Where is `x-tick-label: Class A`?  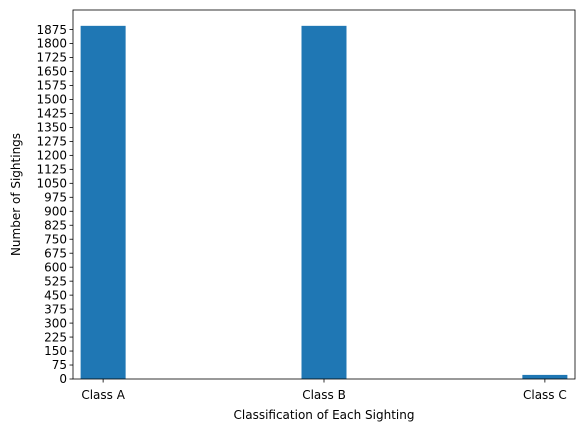
x-tick-label: Class A is located at coordinates (103, 395).